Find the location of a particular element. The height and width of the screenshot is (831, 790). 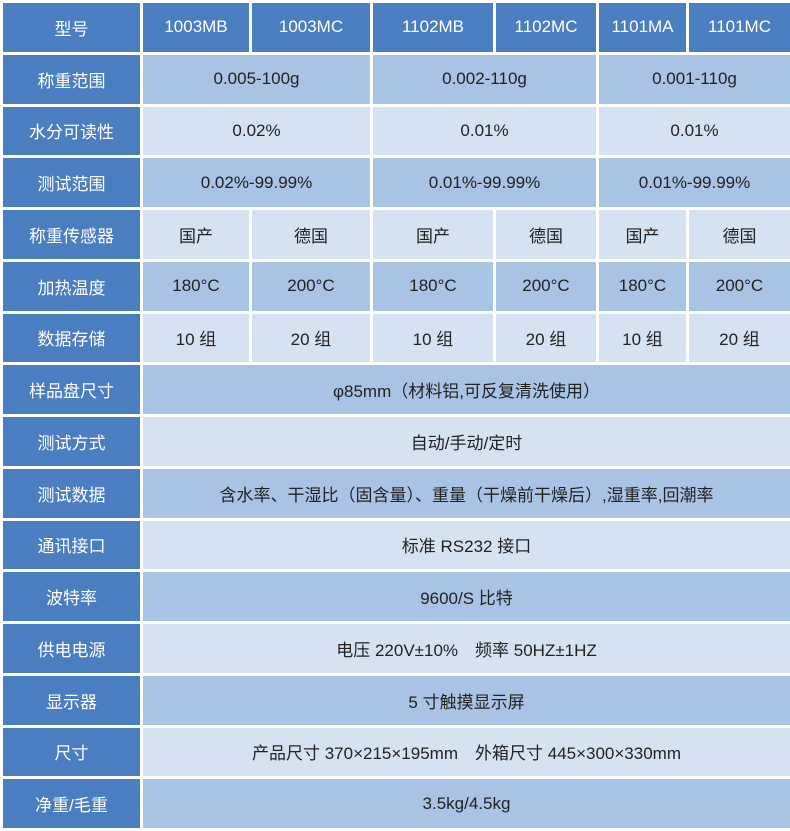

spec-cell: 0.002-110g is located at coordinates (484, 79).